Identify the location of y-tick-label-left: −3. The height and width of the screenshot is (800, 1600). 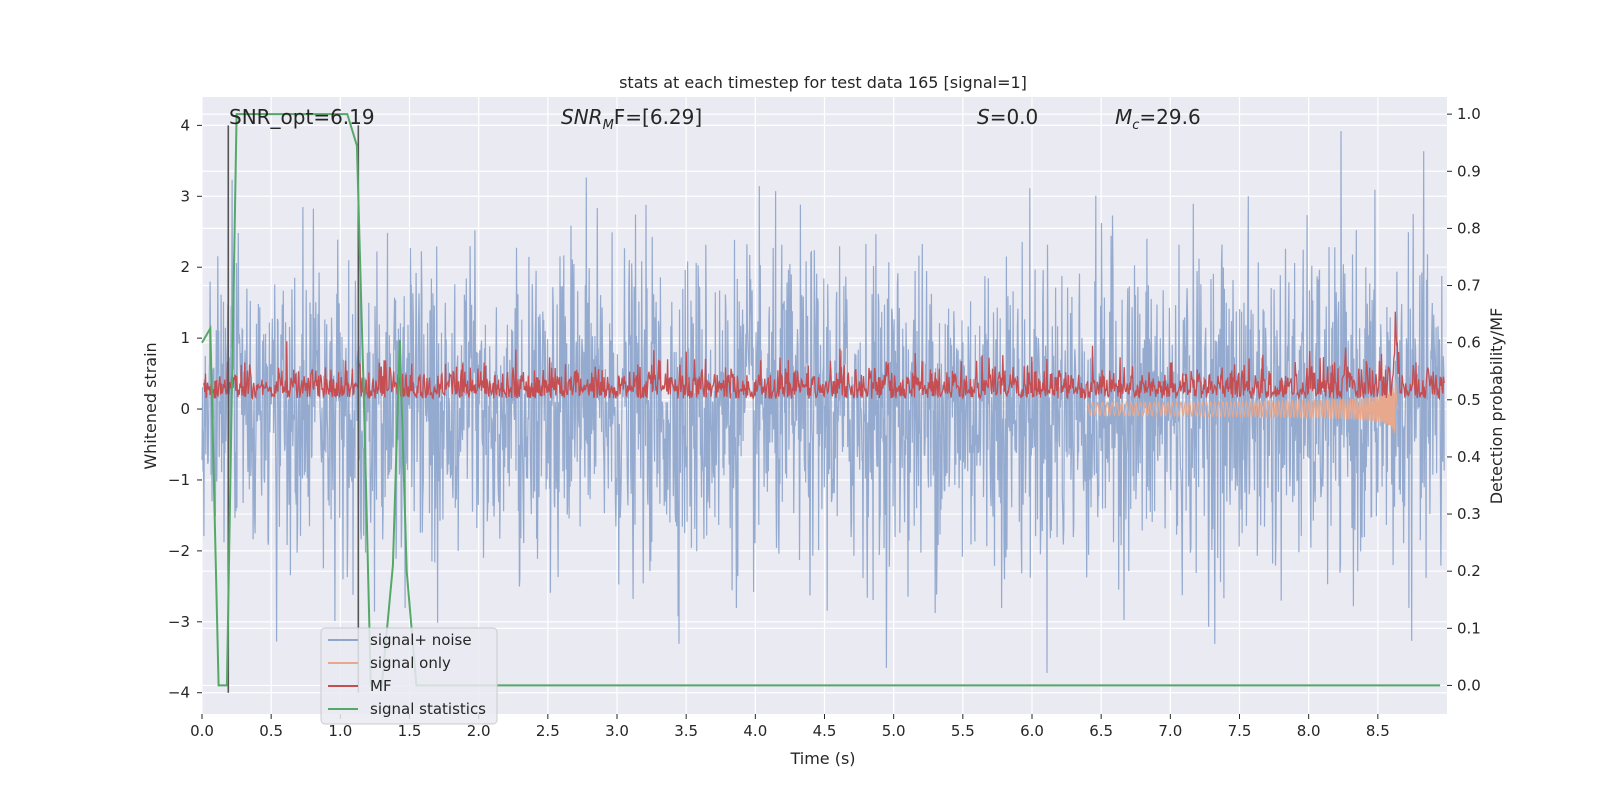
(179, 622).